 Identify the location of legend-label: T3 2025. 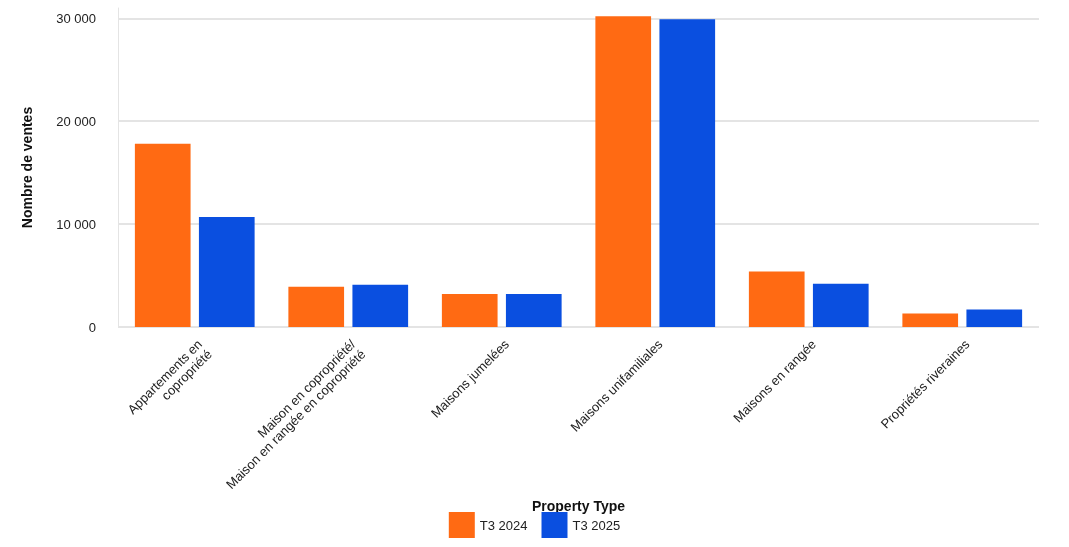
(596, 525).